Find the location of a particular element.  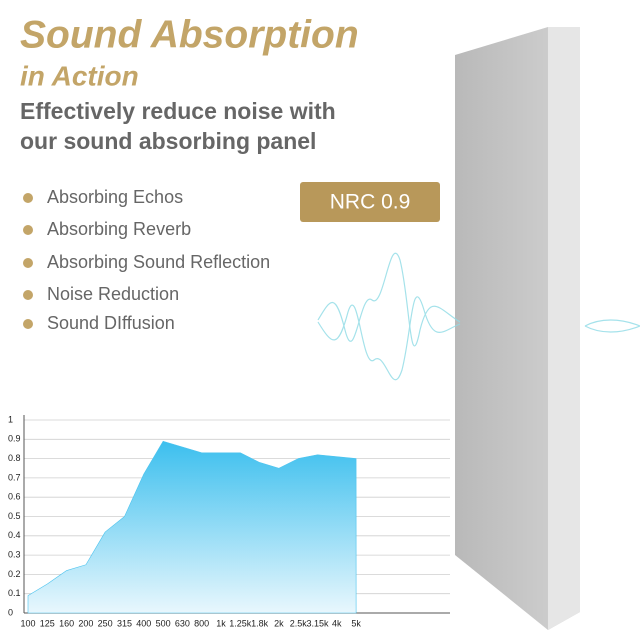

y-tick-label: 0.1 is located at coordinates (14, 593).